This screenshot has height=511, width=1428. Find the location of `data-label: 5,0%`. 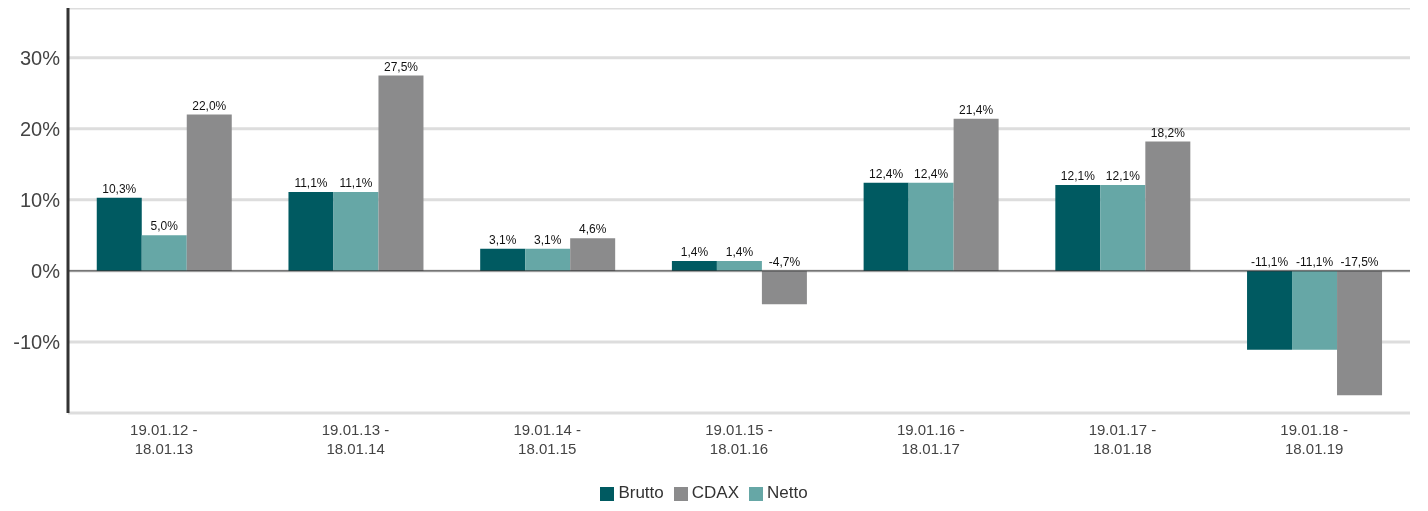

data-label: 5,0% is located at coordinates (164, 226).